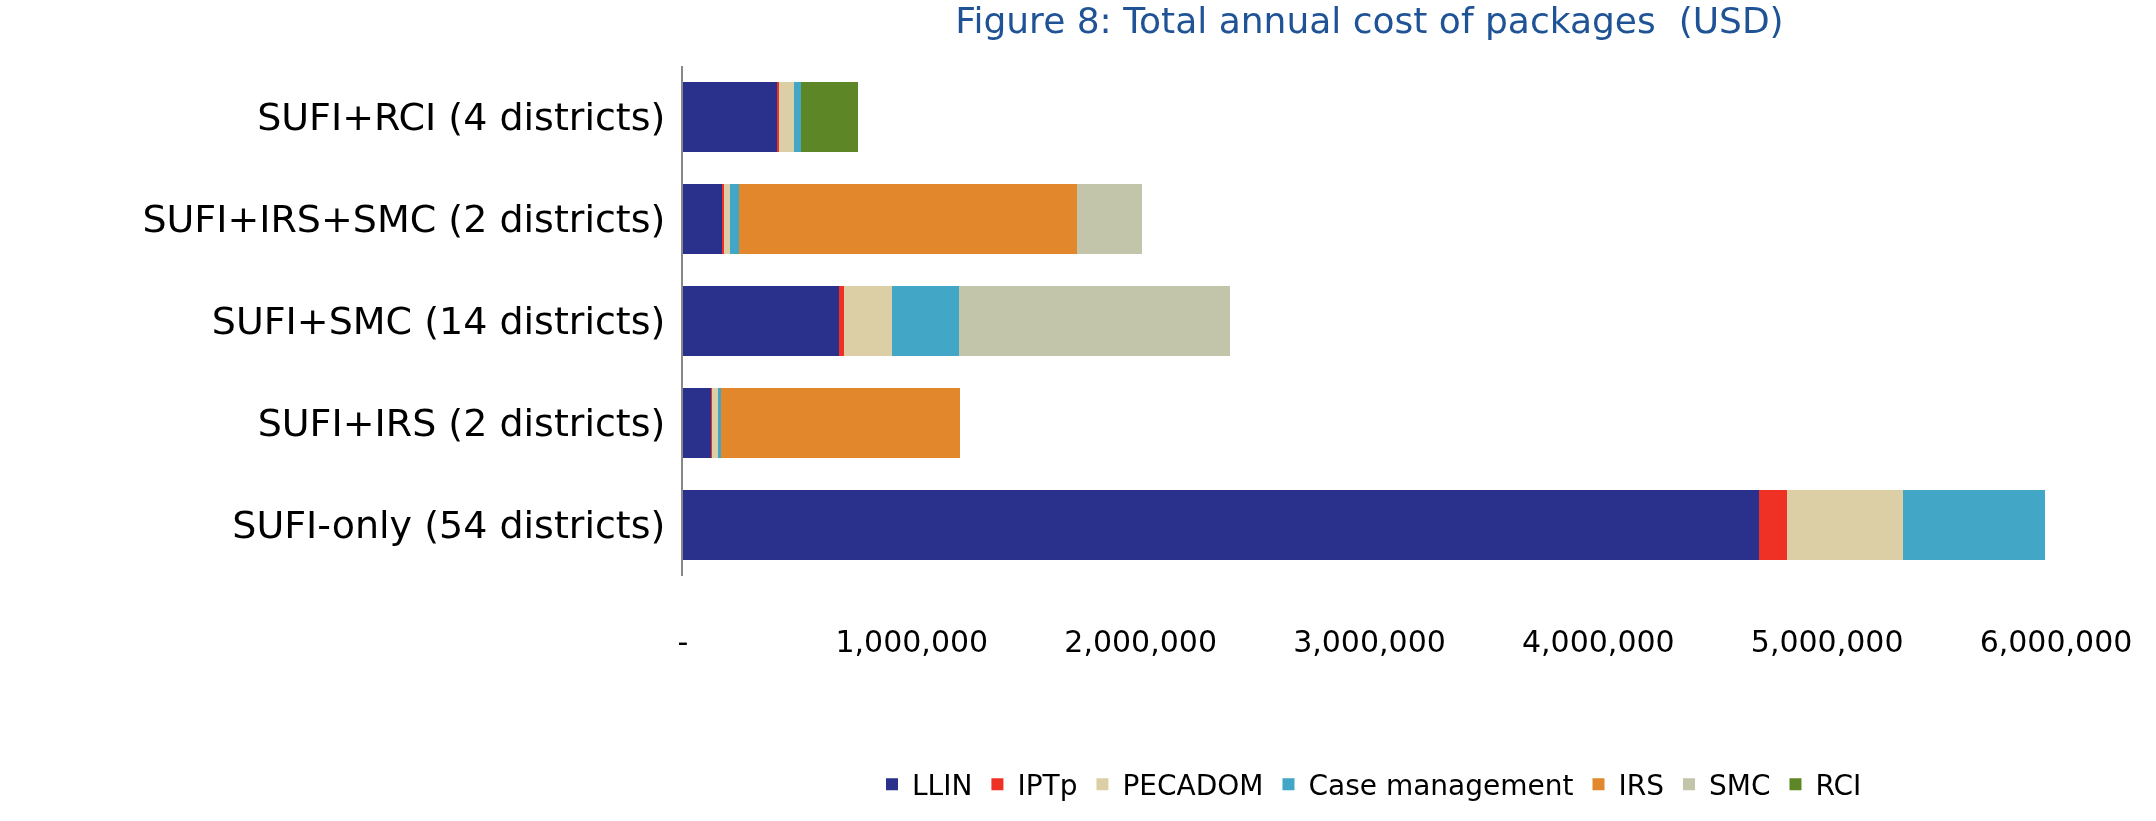 The height and width of the screenshot is (821, 2156). Describe the element at coordinates (912, 641) in the screenshot. I see `x-tick-label: 1,000,000` at that location.